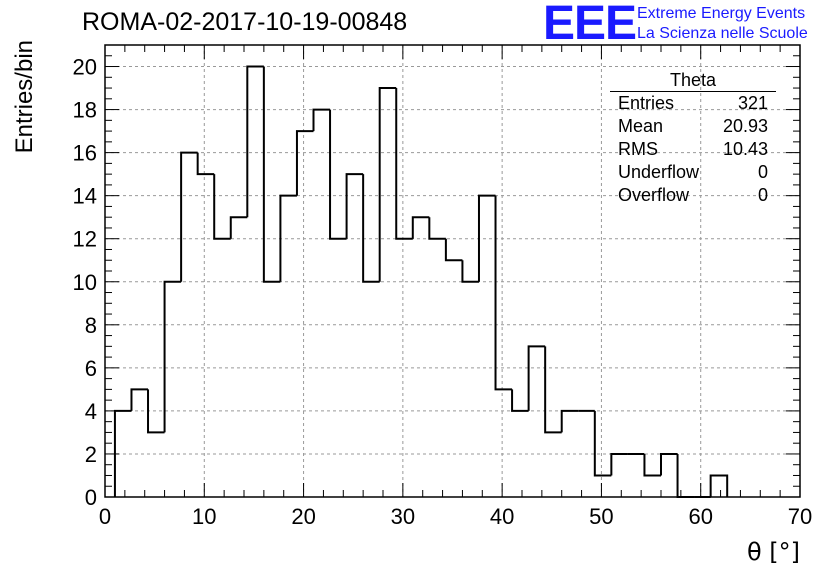  Describe the element at coordinates (722, 33) in the screenshot. I see `logo-caption-line2: La Scienza nelle Scuole` at that location.